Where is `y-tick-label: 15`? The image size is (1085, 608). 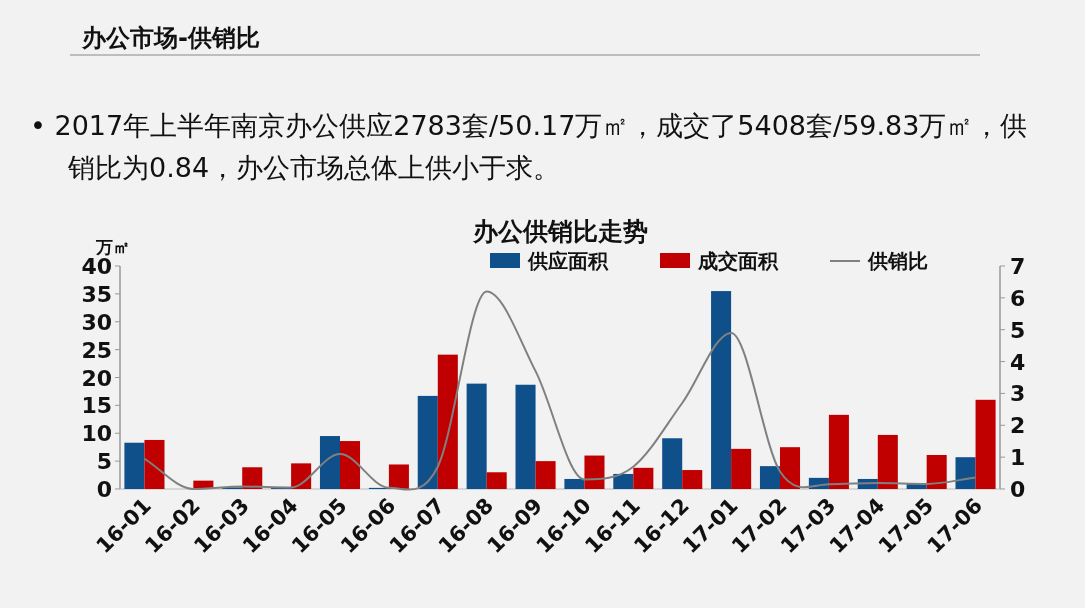 y-tick-label: 15 is located at coordinates (96, 406).